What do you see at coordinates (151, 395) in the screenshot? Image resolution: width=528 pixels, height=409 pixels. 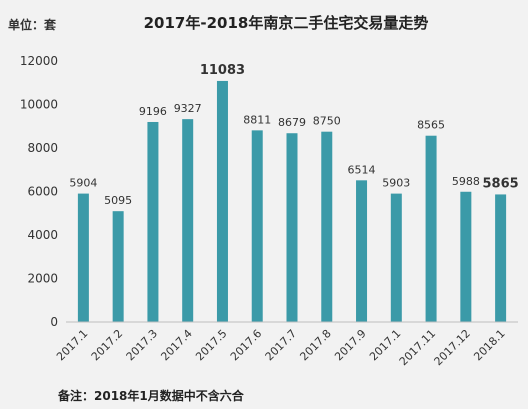 I see `footnote: 备注：2018年1月数据中不含六合` at bounding box center [151, 395].